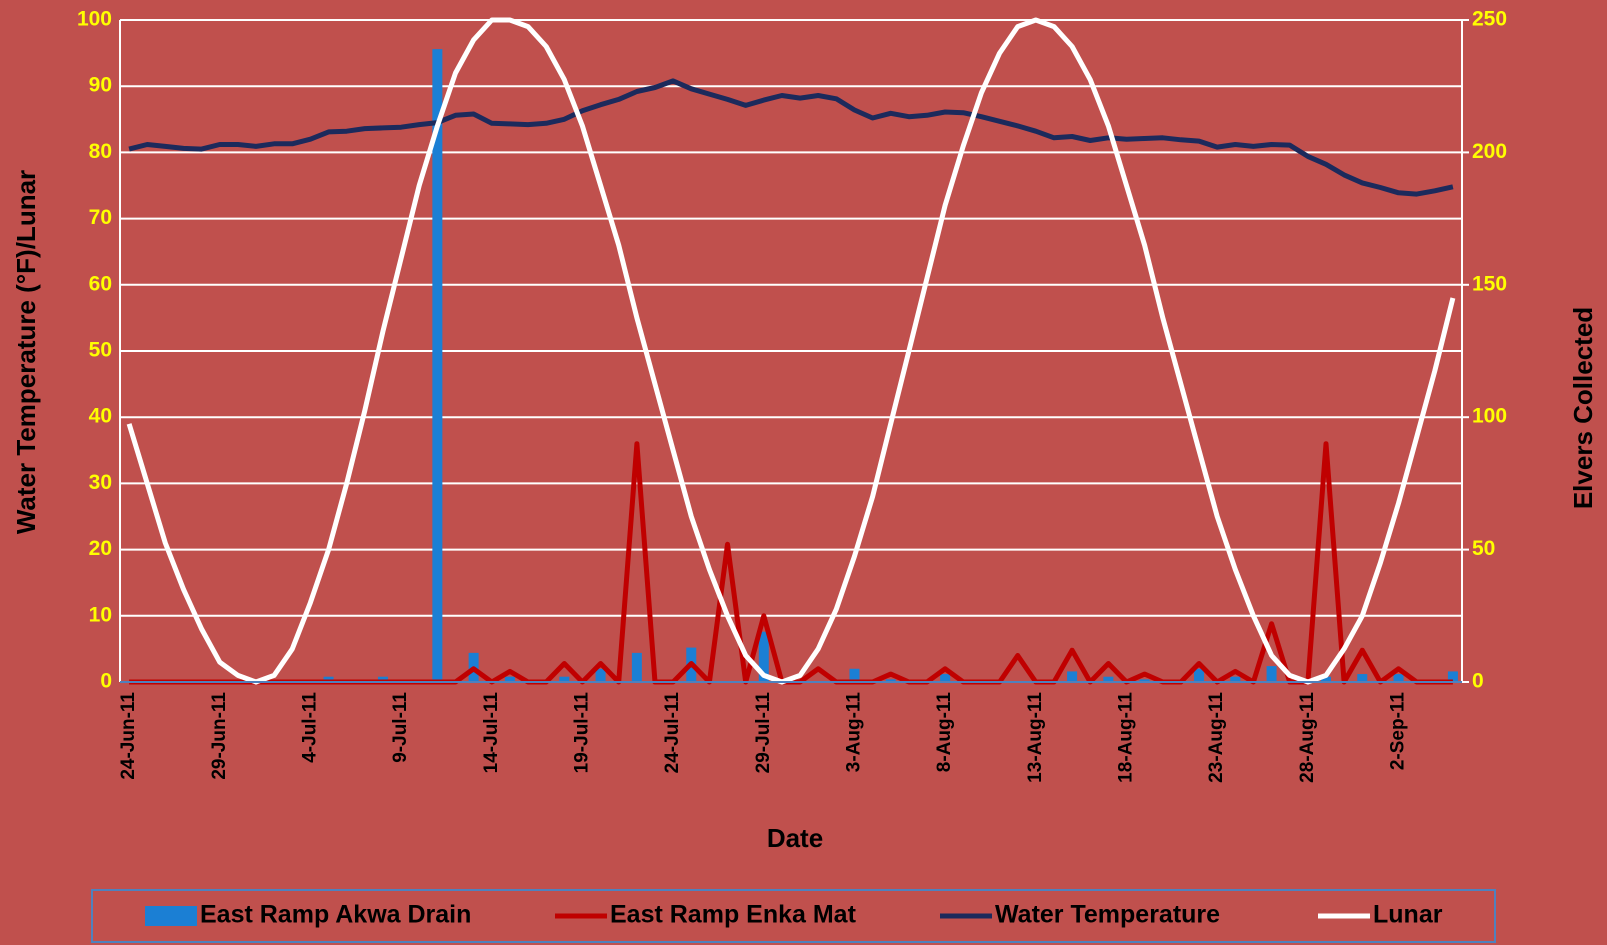  I want to click on y2-tick-label: 100, so click(1489, 416).